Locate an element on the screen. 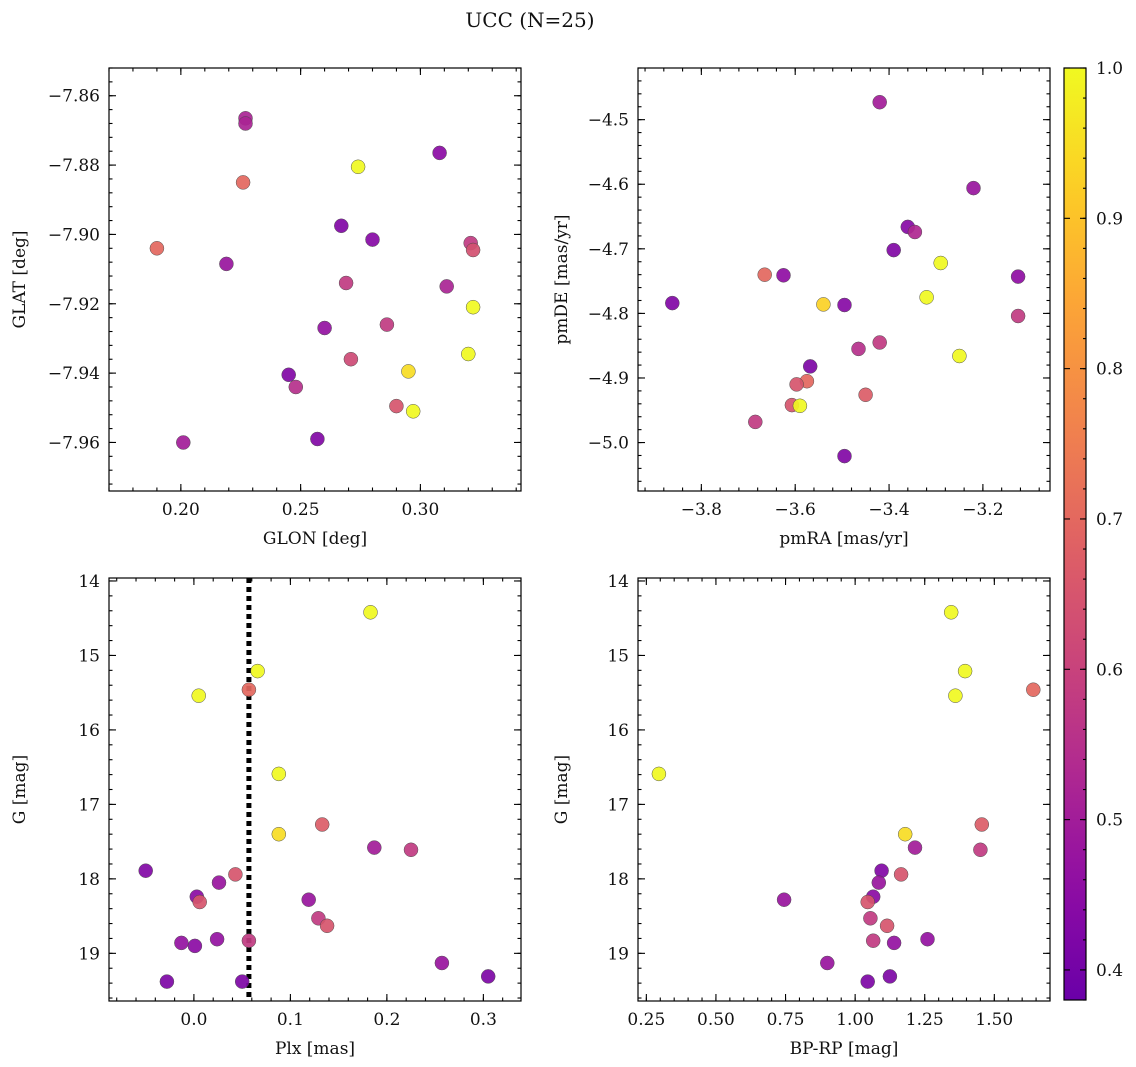 The width and height of the screenshot is (1136, 1067). colorbar-tick-label: 0.8 is located at coordinates (1109, 370).